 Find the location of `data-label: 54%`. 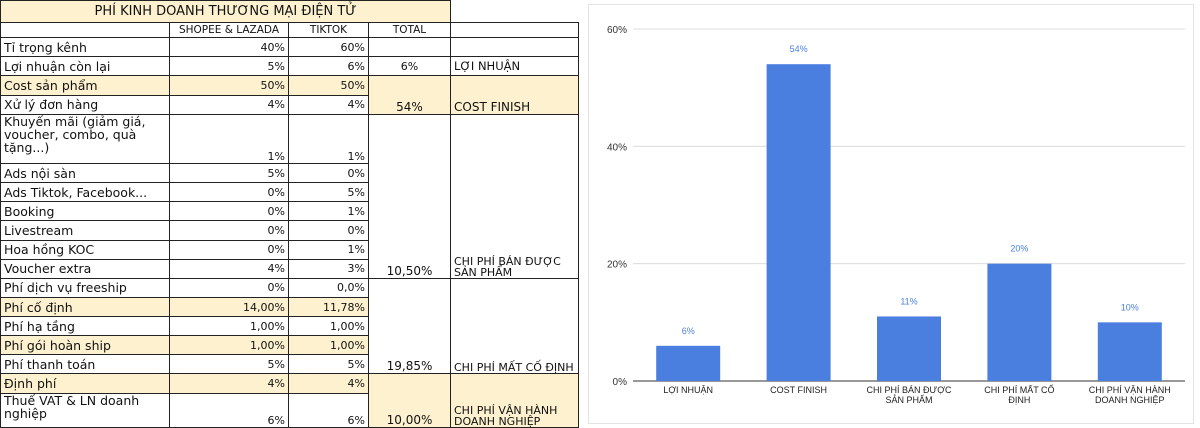

data-label: 54% is located at coordinates (799, 49).